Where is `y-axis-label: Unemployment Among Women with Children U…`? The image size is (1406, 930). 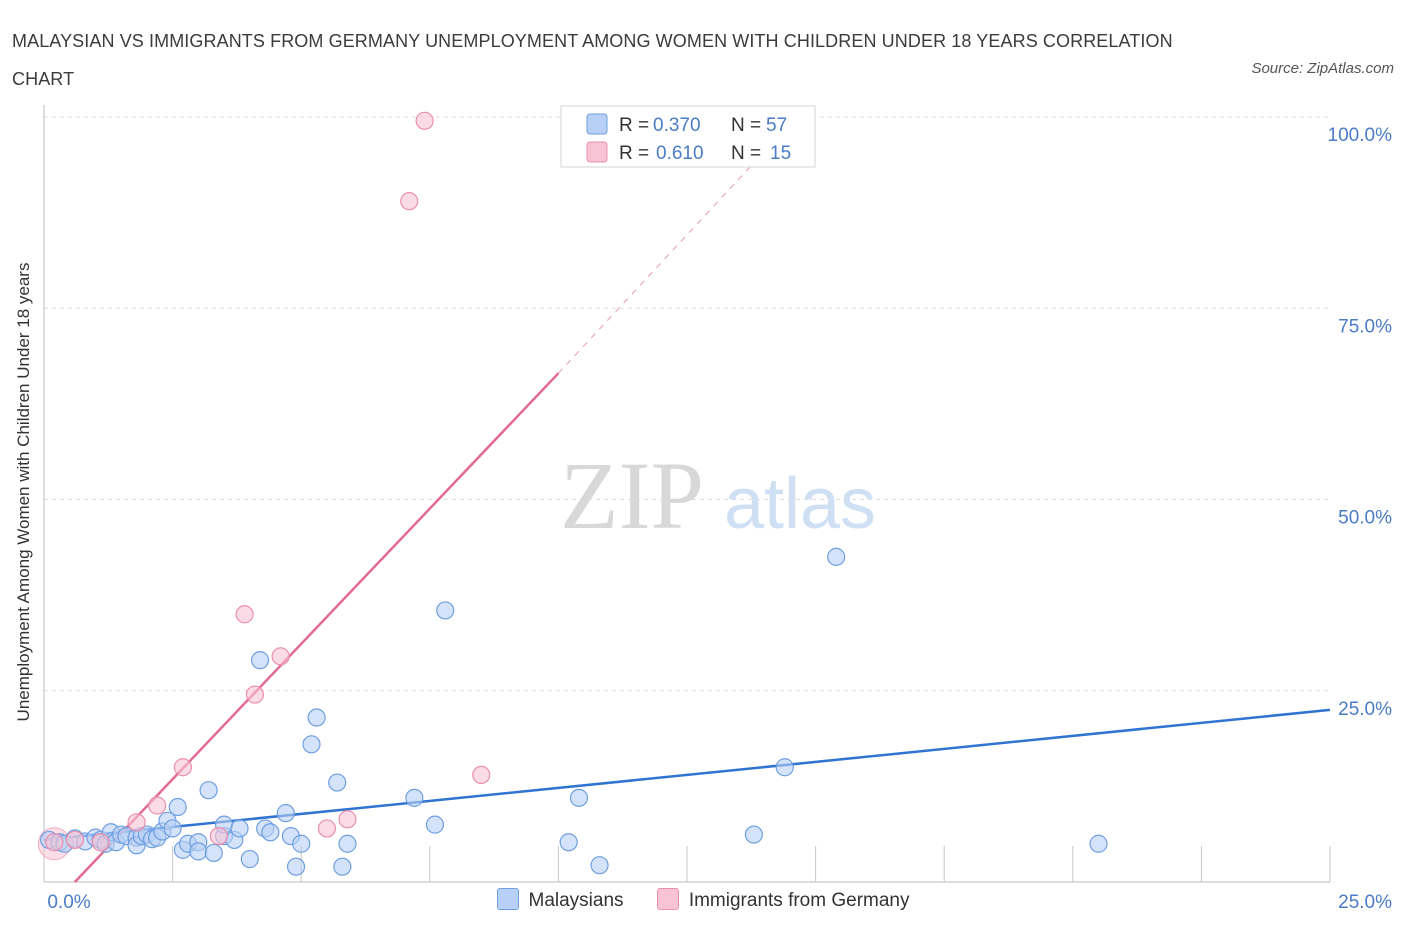 y-axis-label: Unemployment Among Women with Children U… is located at coordinates (23, 492).